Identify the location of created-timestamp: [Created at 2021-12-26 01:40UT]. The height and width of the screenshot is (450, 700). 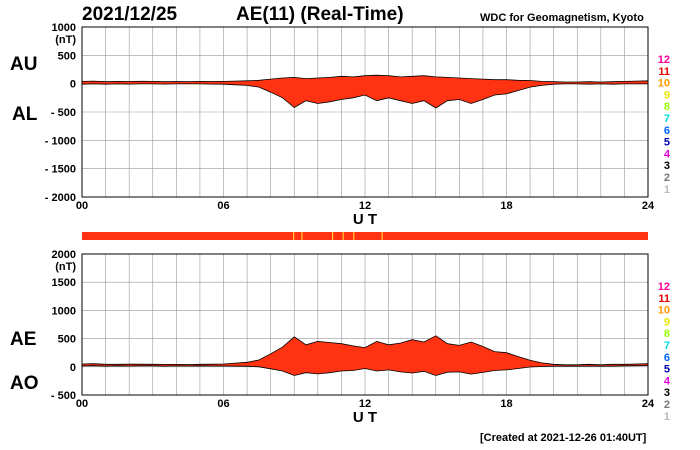
(563, 438).